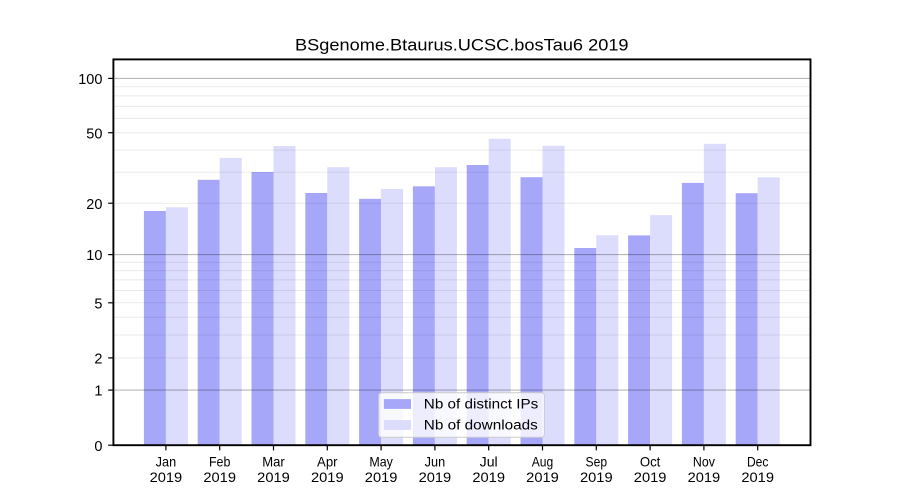 The image size is (900, 500). What do you see at coordinates (489, 461) in the screenshot?
I see `svg-text: Jul` at bounding box center [489, 461].